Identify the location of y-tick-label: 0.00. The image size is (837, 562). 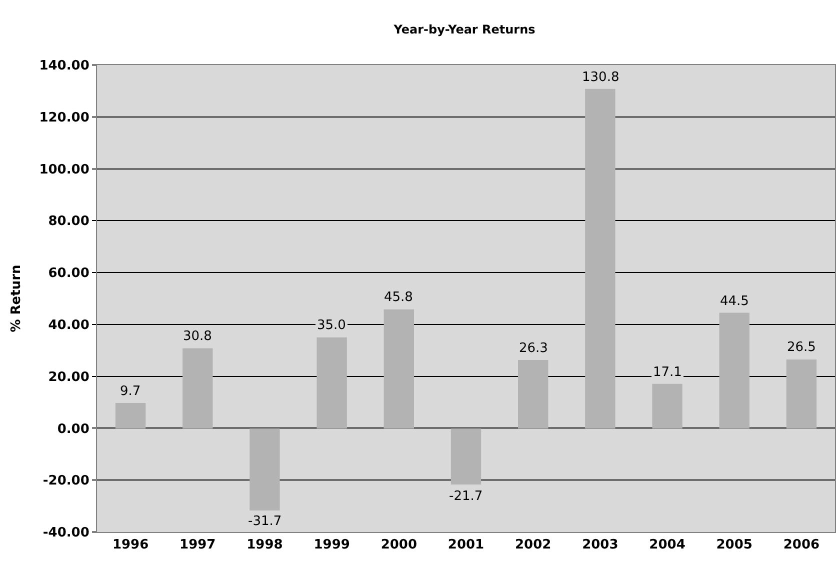
(73, 429).